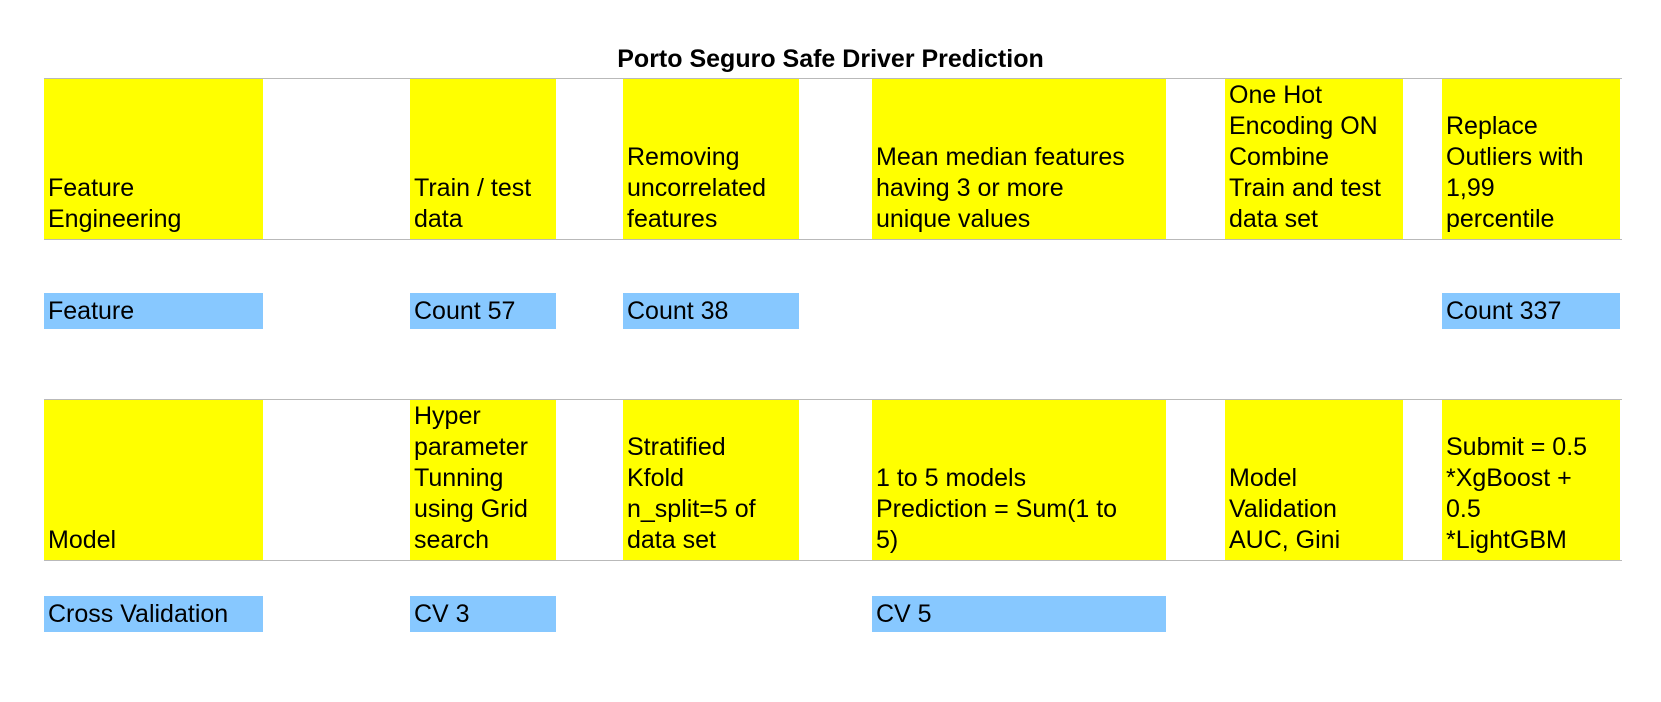  I want to click on step-remove-uncorrelated: Removing uncorrelated features, so click(711, 159).